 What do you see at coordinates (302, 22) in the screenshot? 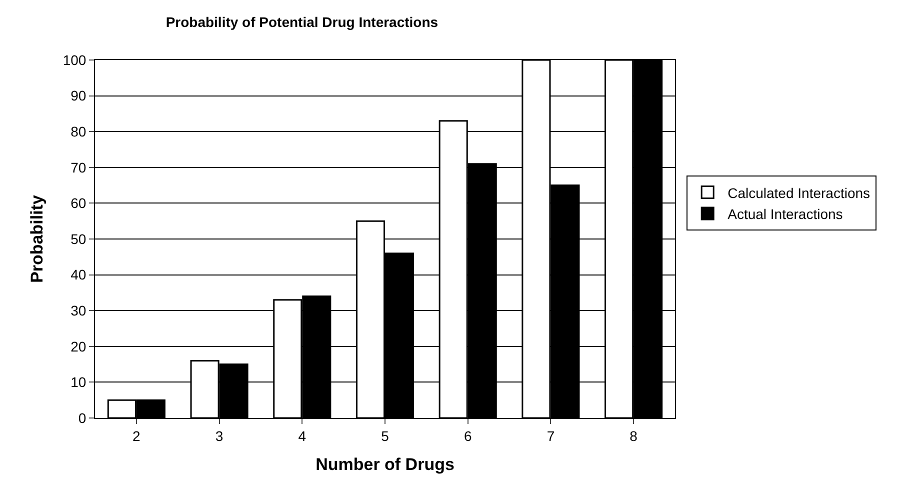
I see `chart-title: Probability of Potential Drug Interactions` at bounding box center [302, 22].